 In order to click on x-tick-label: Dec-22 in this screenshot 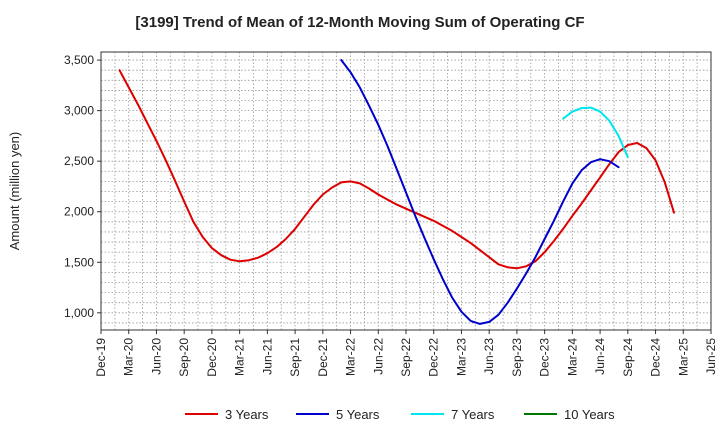, I will do `click(434, 357)`.